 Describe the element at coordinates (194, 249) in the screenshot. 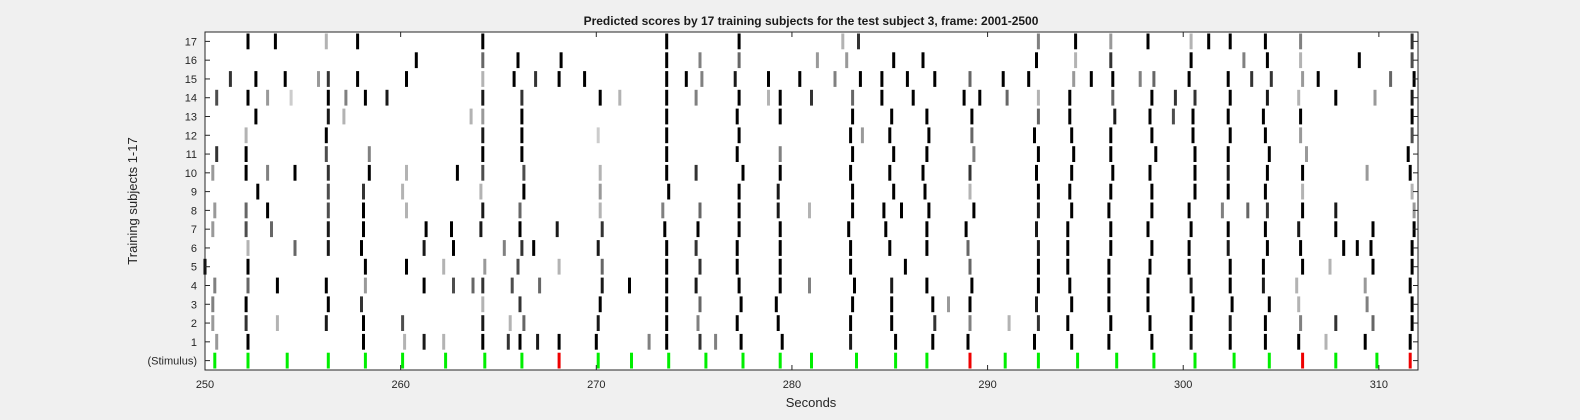

I see `y-tick-label-6: 6` at that location.